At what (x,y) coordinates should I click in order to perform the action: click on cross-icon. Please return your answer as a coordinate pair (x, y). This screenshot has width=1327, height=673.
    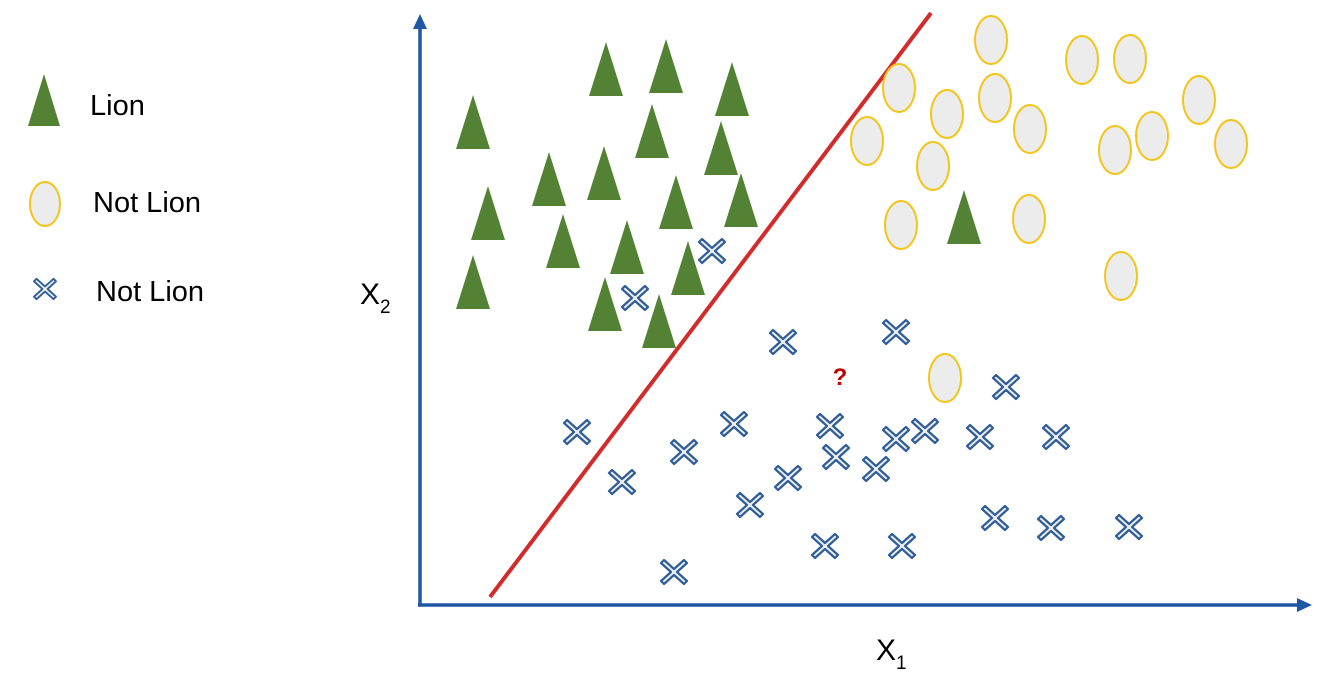
    Looking at the image, I should click on (45, 289).